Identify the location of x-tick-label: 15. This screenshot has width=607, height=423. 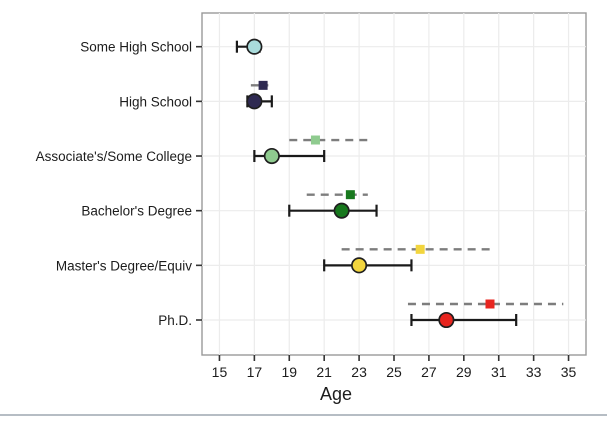
(220, 372).